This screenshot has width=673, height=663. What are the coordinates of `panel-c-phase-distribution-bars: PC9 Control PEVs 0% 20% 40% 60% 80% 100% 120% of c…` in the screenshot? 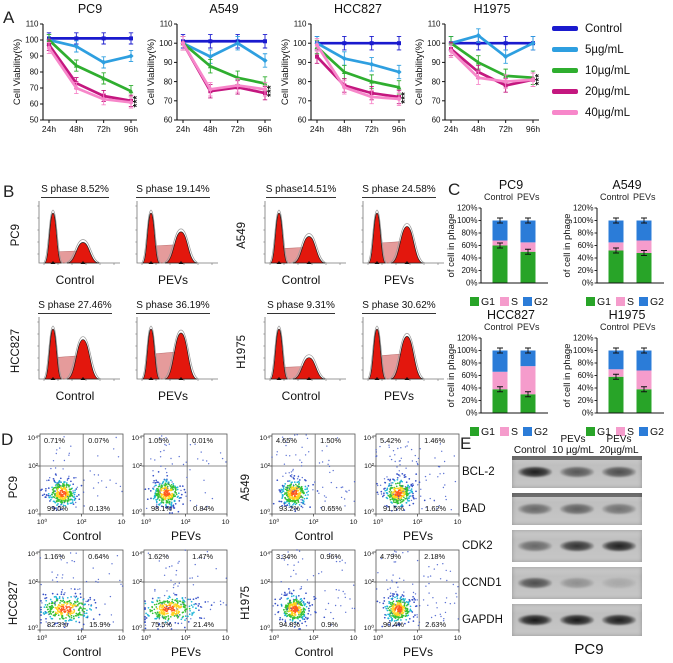 It's located at (560, 308).